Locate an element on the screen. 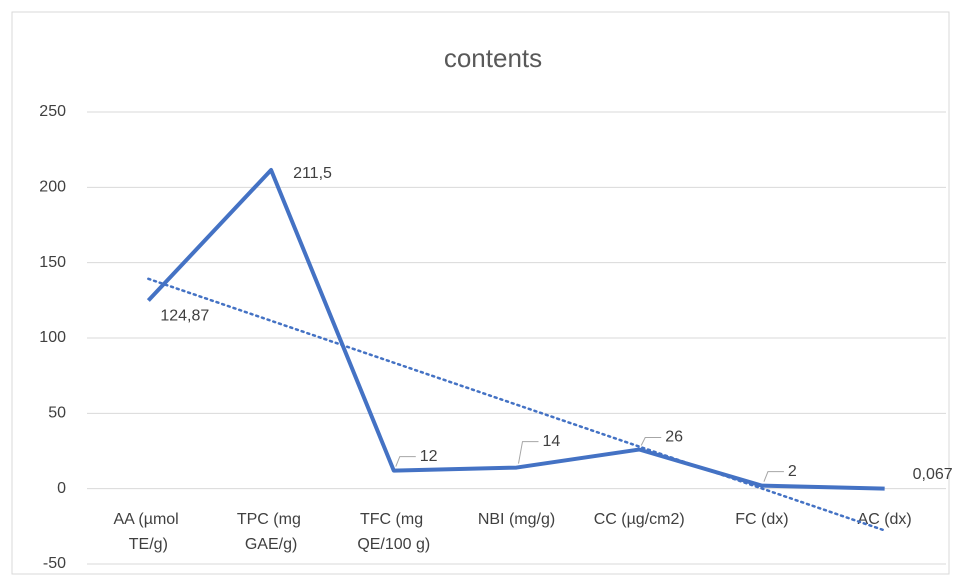 The height and width of the screenshot is (586, 961). y-tick-label: 100 is located at coordinates (52, 337).